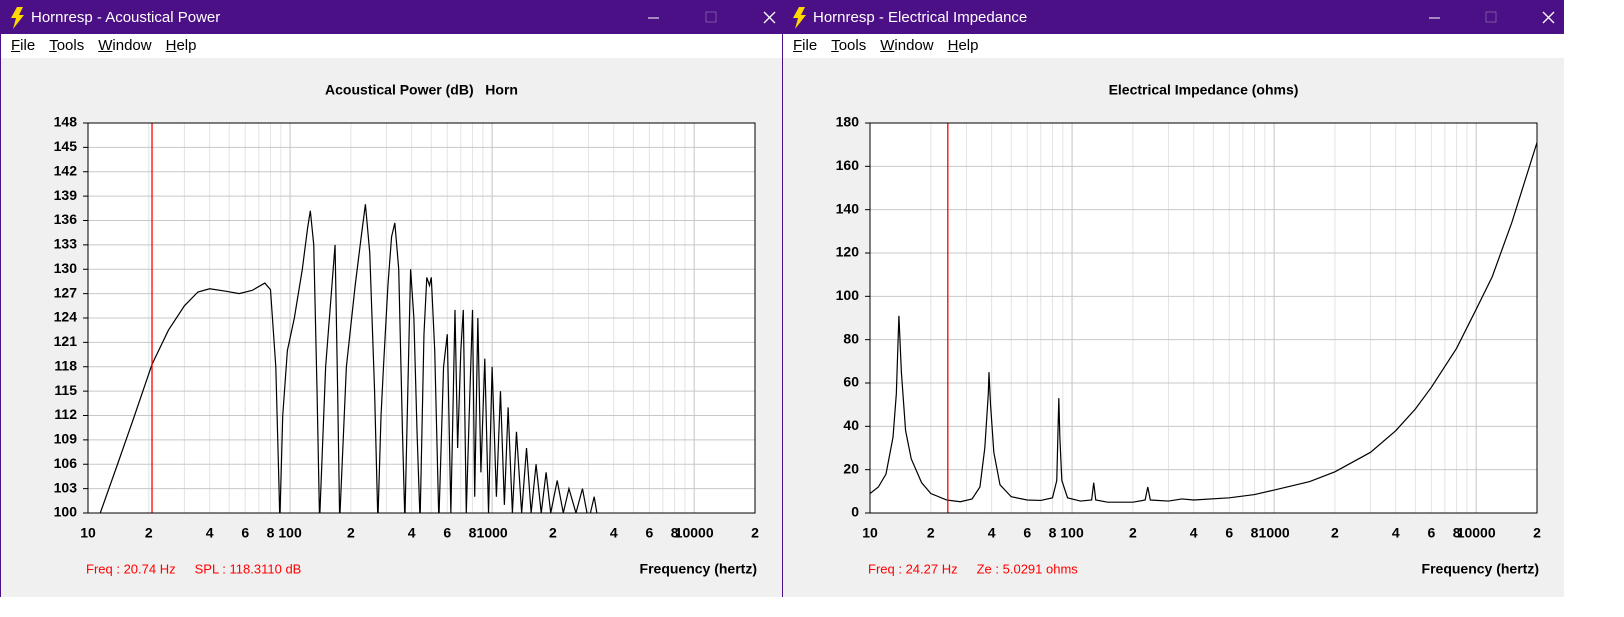 Image resolution: width=1624 pixels, height=617 pixels. I want to click on y-tick-label: 136, so click(66, 219).